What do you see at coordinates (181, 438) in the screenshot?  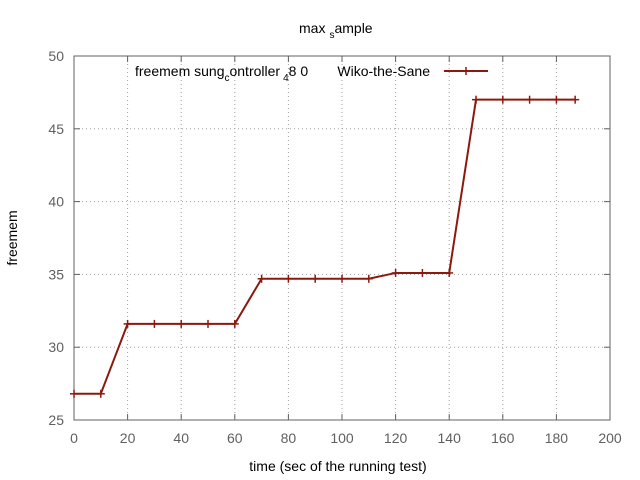 I see `x-tick-label: 40` at bounding box center [181, 438].